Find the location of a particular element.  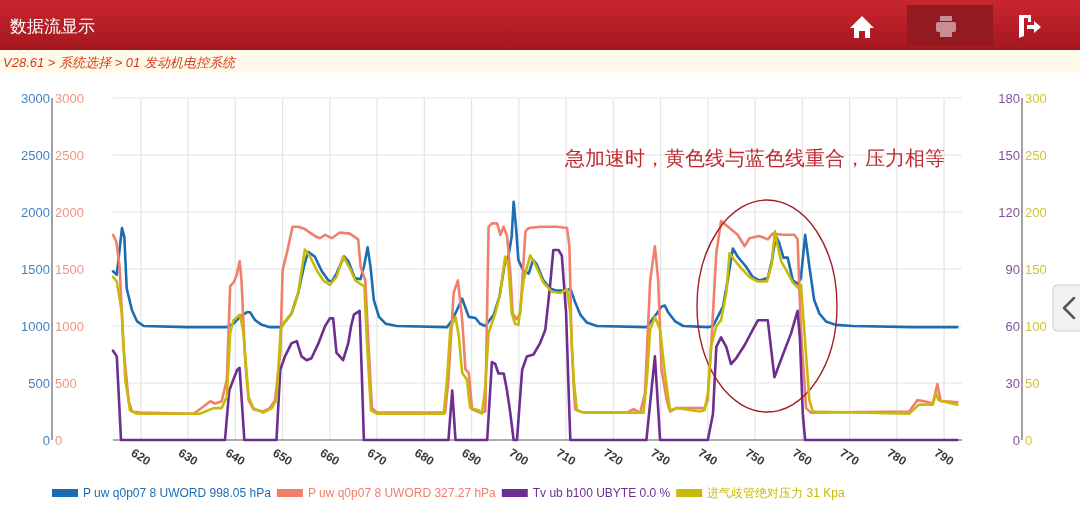

y2-tick-label: 1500 is located at coordinates (69, 269).